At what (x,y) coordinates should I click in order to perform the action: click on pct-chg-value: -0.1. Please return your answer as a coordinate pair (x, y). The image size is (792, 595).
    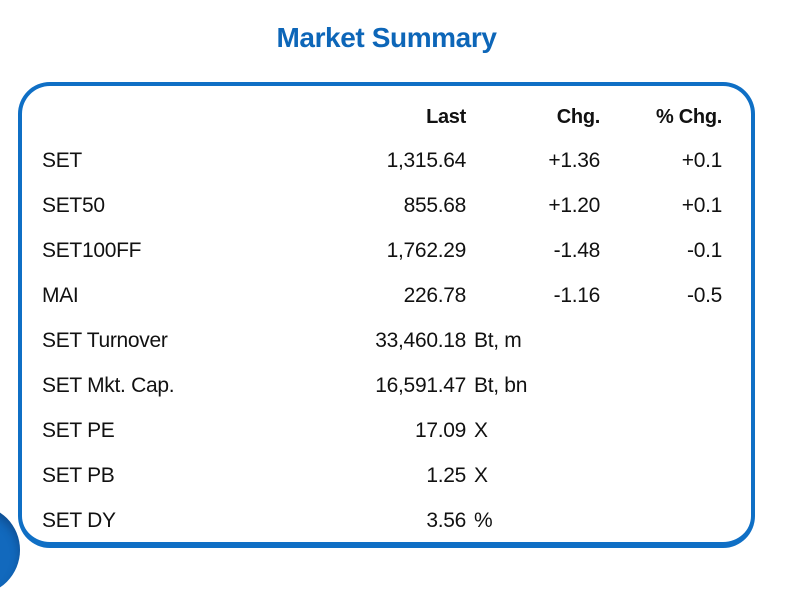
    Looking at the image, I should click on (704, 250).